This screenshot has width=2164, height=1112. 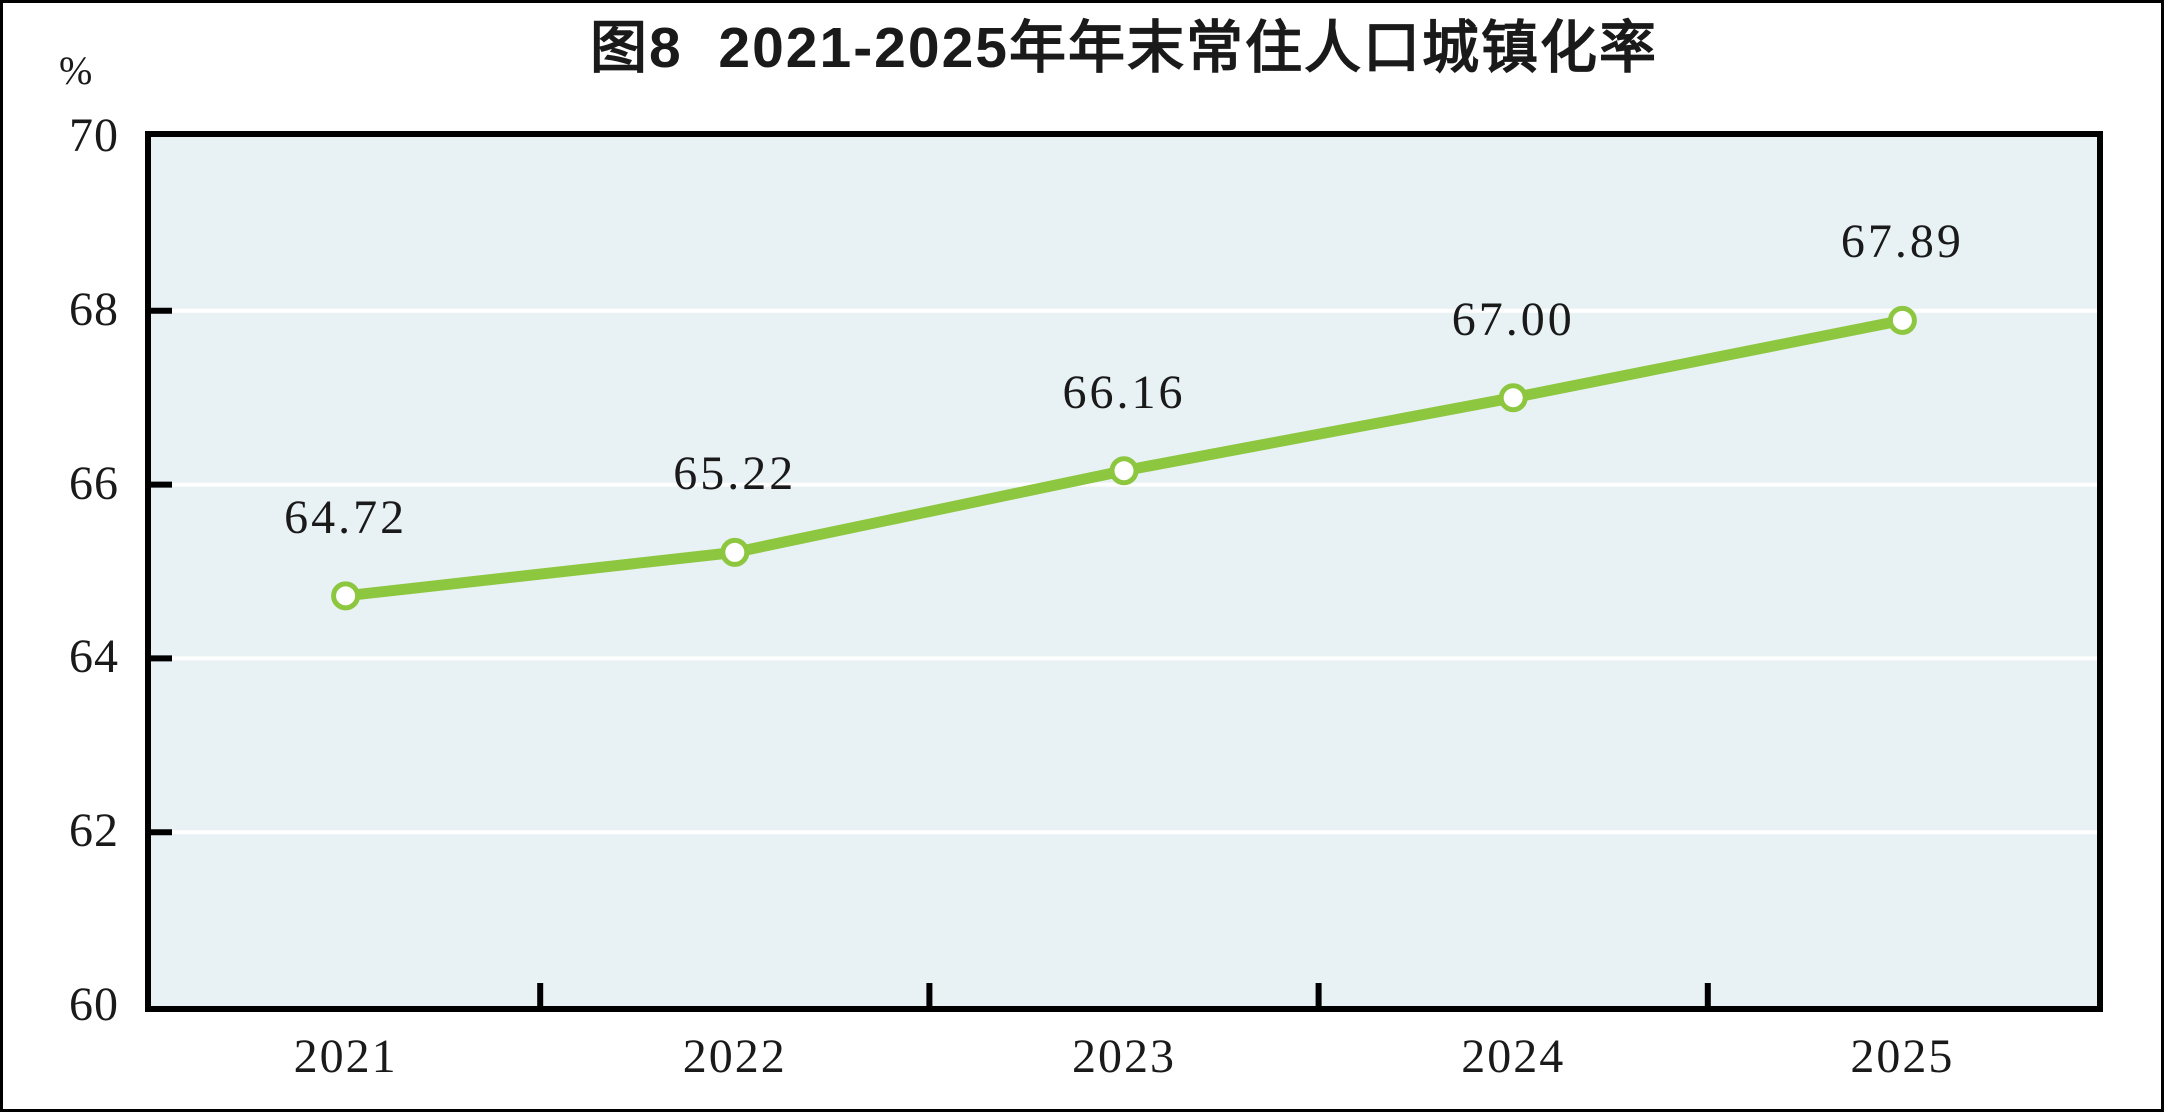 What do you see at coordinates (1513, 1056) in the screenshot?
I see `x-axis-label-2024: 2024` at bounding box center [1513, 1056].